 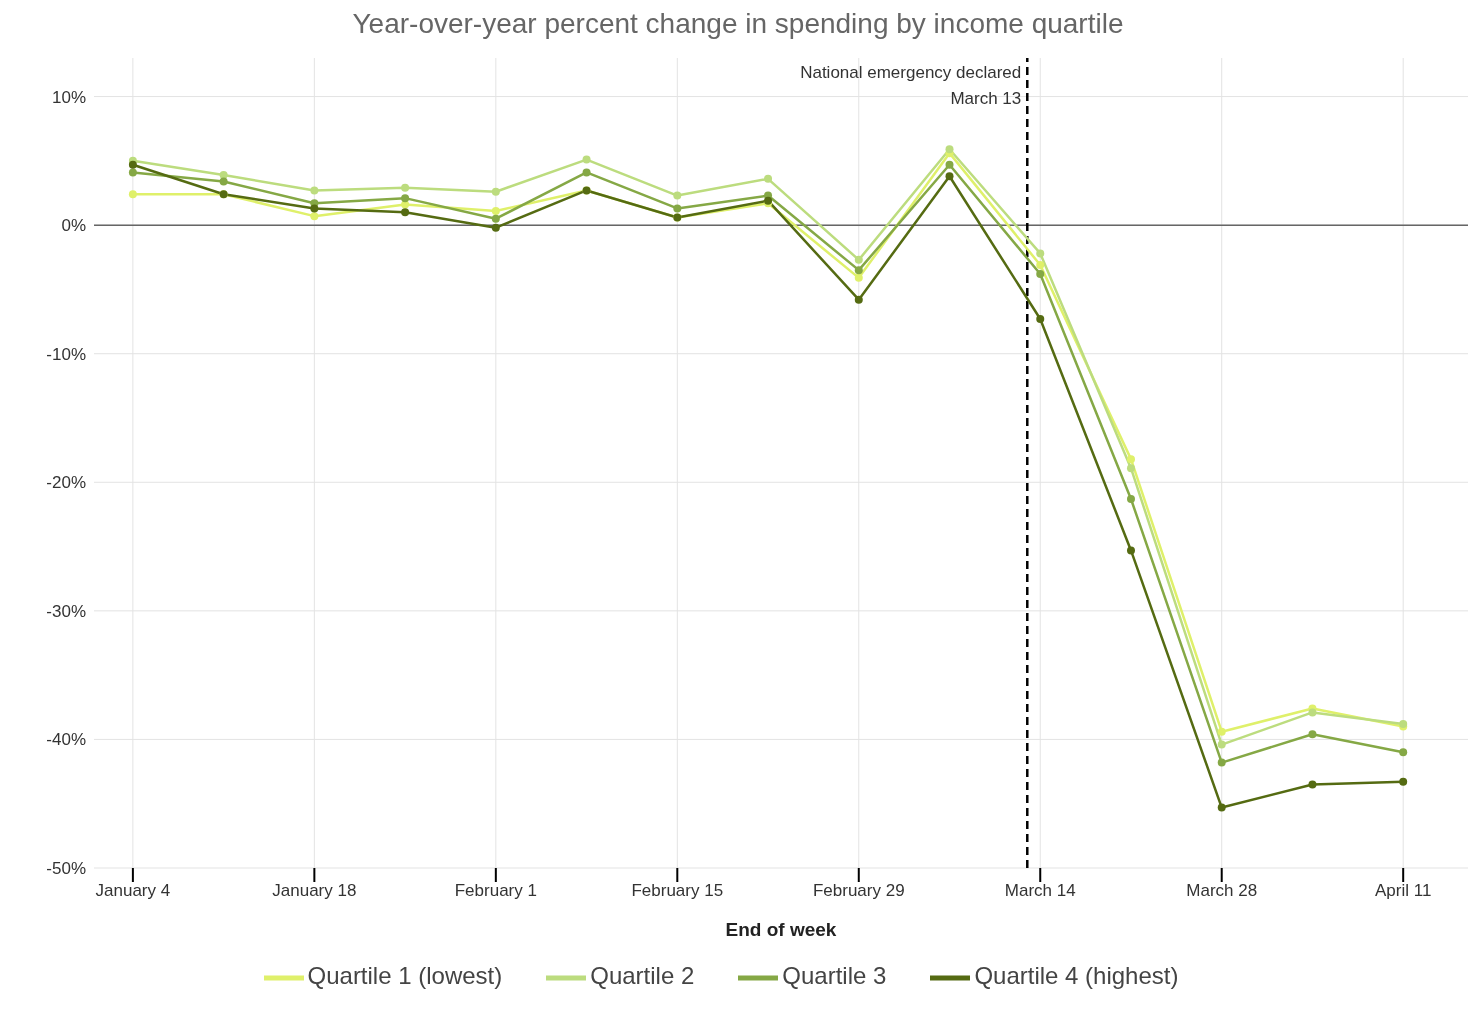 What do you see at coordinates (834, 976) in the screenshot?
I see `legend-label: Quartile 3` at bounding box center [834, 976].